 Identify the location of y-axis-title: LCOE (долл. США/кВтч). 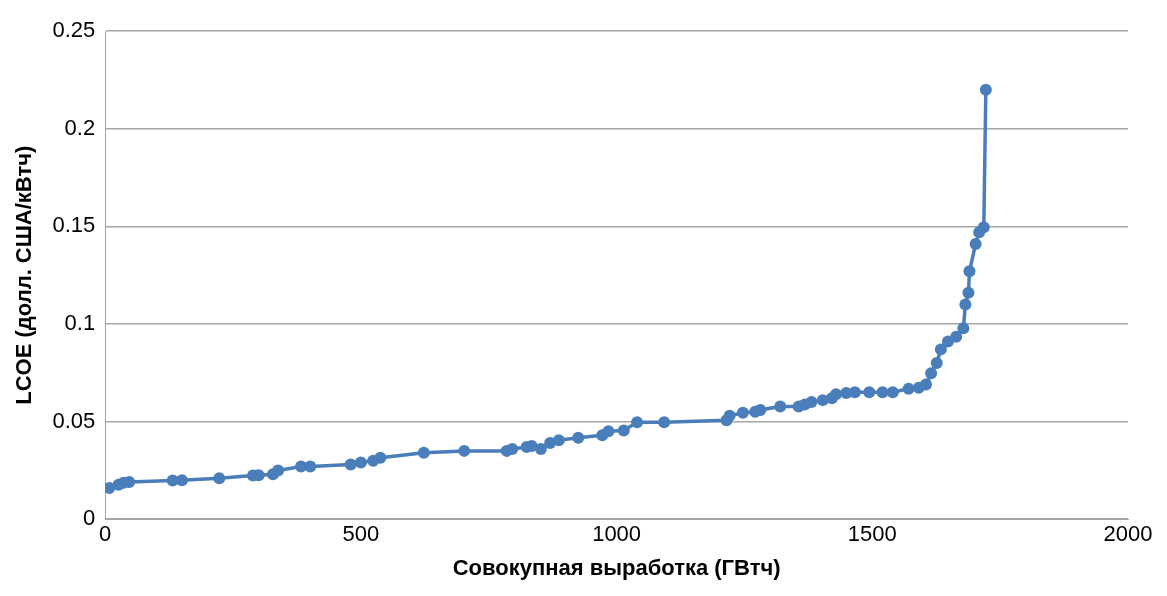
(24, 275).